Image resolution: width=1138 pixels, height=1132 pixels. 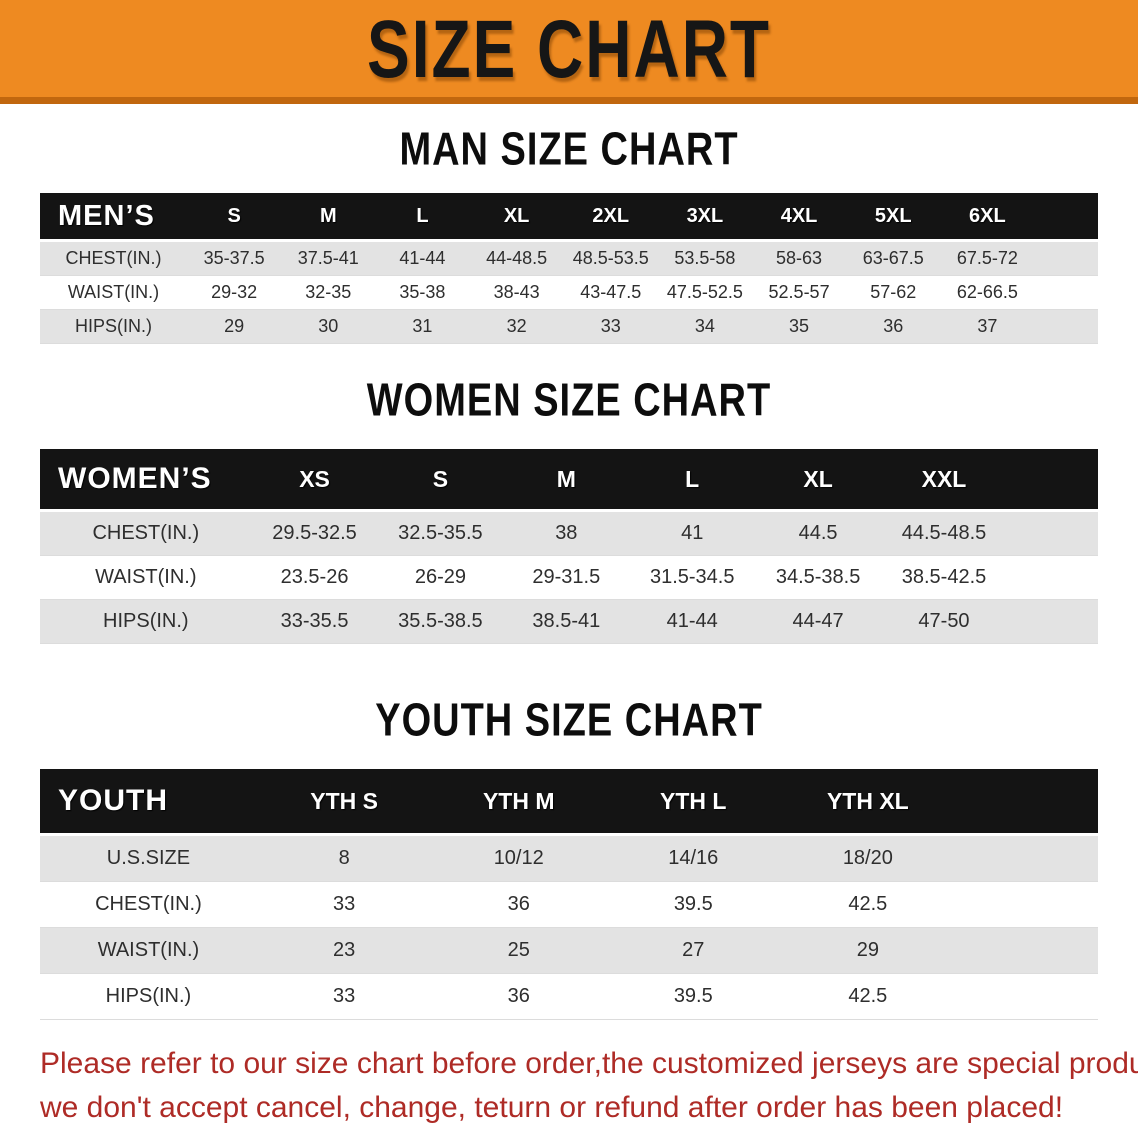 I want to click on cell: 23, so click(x=344, y=950).